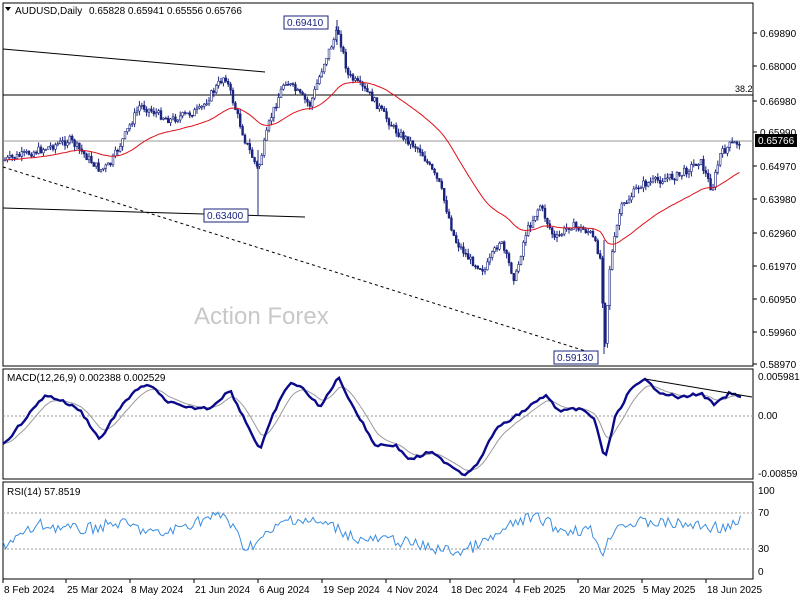 The width and height of the screenshot is (800, 600). What do you see at coordinates (226, 215) in the screenshot?
I see `callout-mid: 0.63400` at bounding box center [226, 215].